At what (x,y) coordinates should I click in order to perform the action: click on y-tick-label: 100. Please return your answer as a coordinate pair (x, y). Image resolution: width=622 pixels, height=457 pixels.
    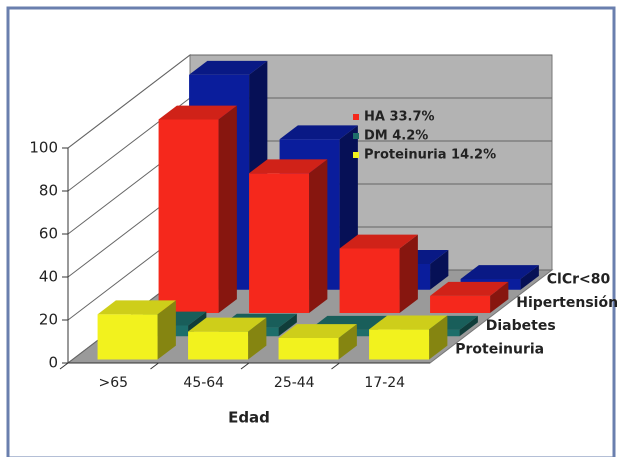
    Looking at the image, I should click on (43, 148).